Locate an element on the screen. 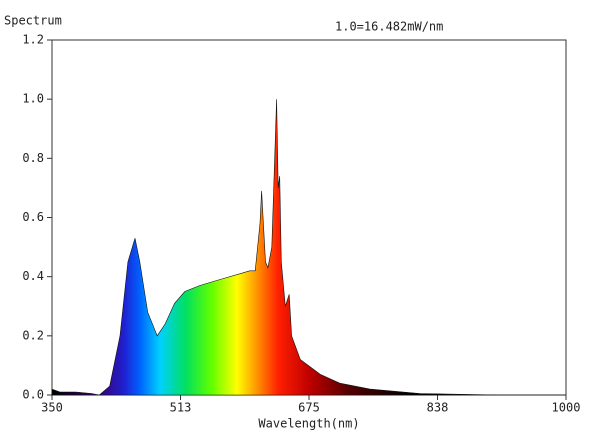 This screenshot has height=437, width=600. y-tick-label: 0.4 is located at coordinates (33, 276).